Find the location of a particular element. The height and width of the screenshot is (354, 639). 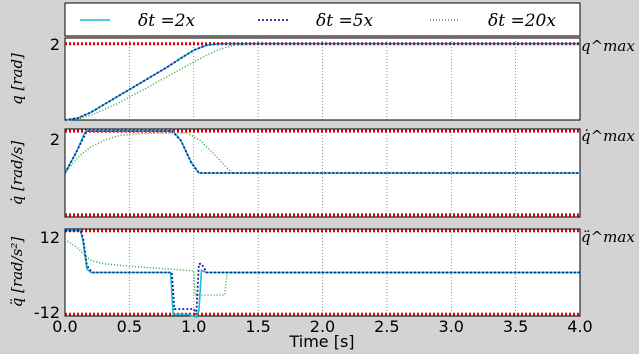

xtick-label-0: 0.0 is located at coordinates (64, 326).